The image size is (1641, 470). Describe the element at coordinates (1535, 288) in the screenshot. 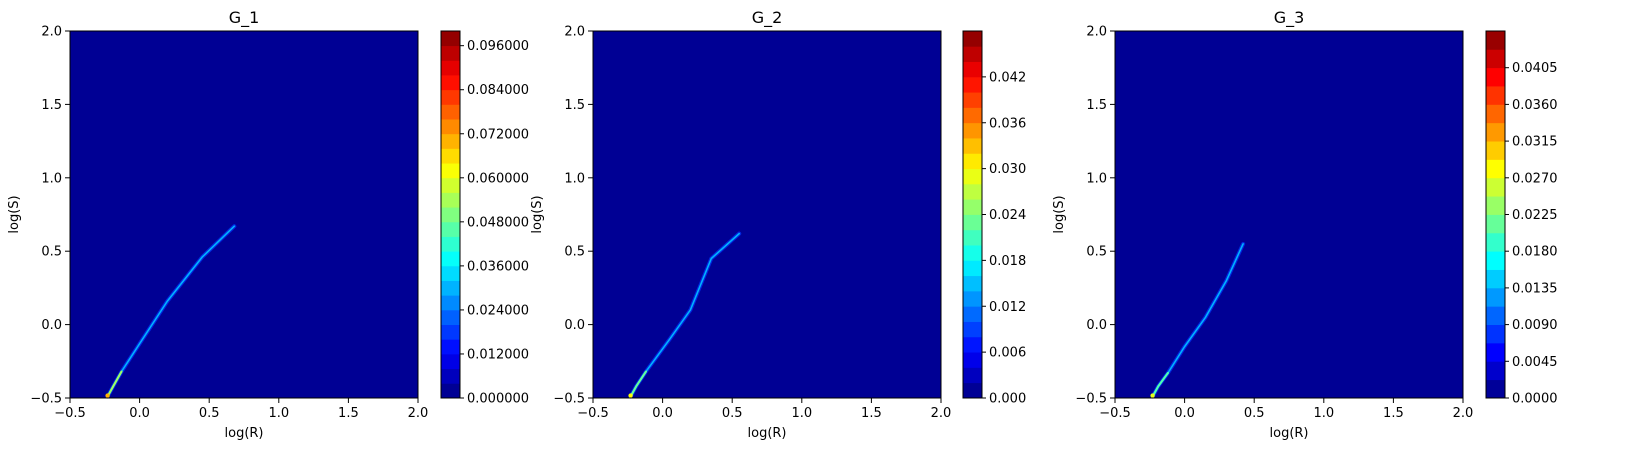

I see `colorbar-tick-label-3-3: 0.0135` at that location.